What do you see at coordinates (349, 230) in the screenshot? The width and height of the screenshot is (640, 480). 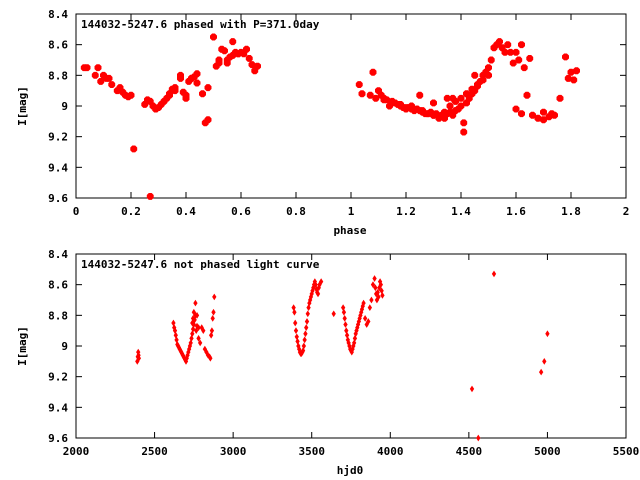 I see `x-axis-label: phase` at bounding box center [349, 230].